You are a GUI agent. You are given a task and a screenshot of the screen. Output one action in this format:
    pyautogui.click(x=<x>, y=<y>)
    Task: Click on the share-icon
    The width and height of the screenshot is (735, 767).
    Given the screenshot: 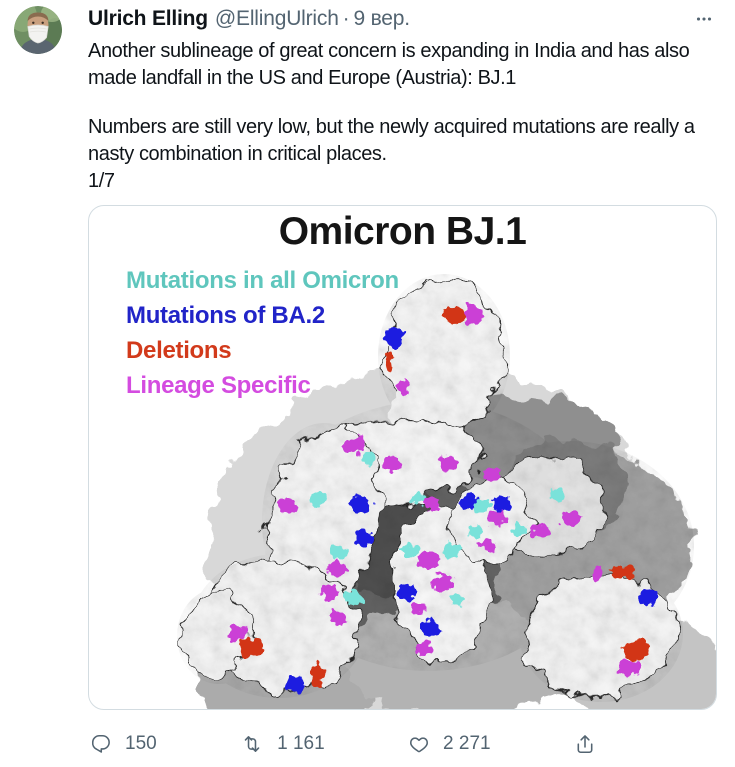 What is the action you would take?
    pyautogui.click(x=585, y=744)
    